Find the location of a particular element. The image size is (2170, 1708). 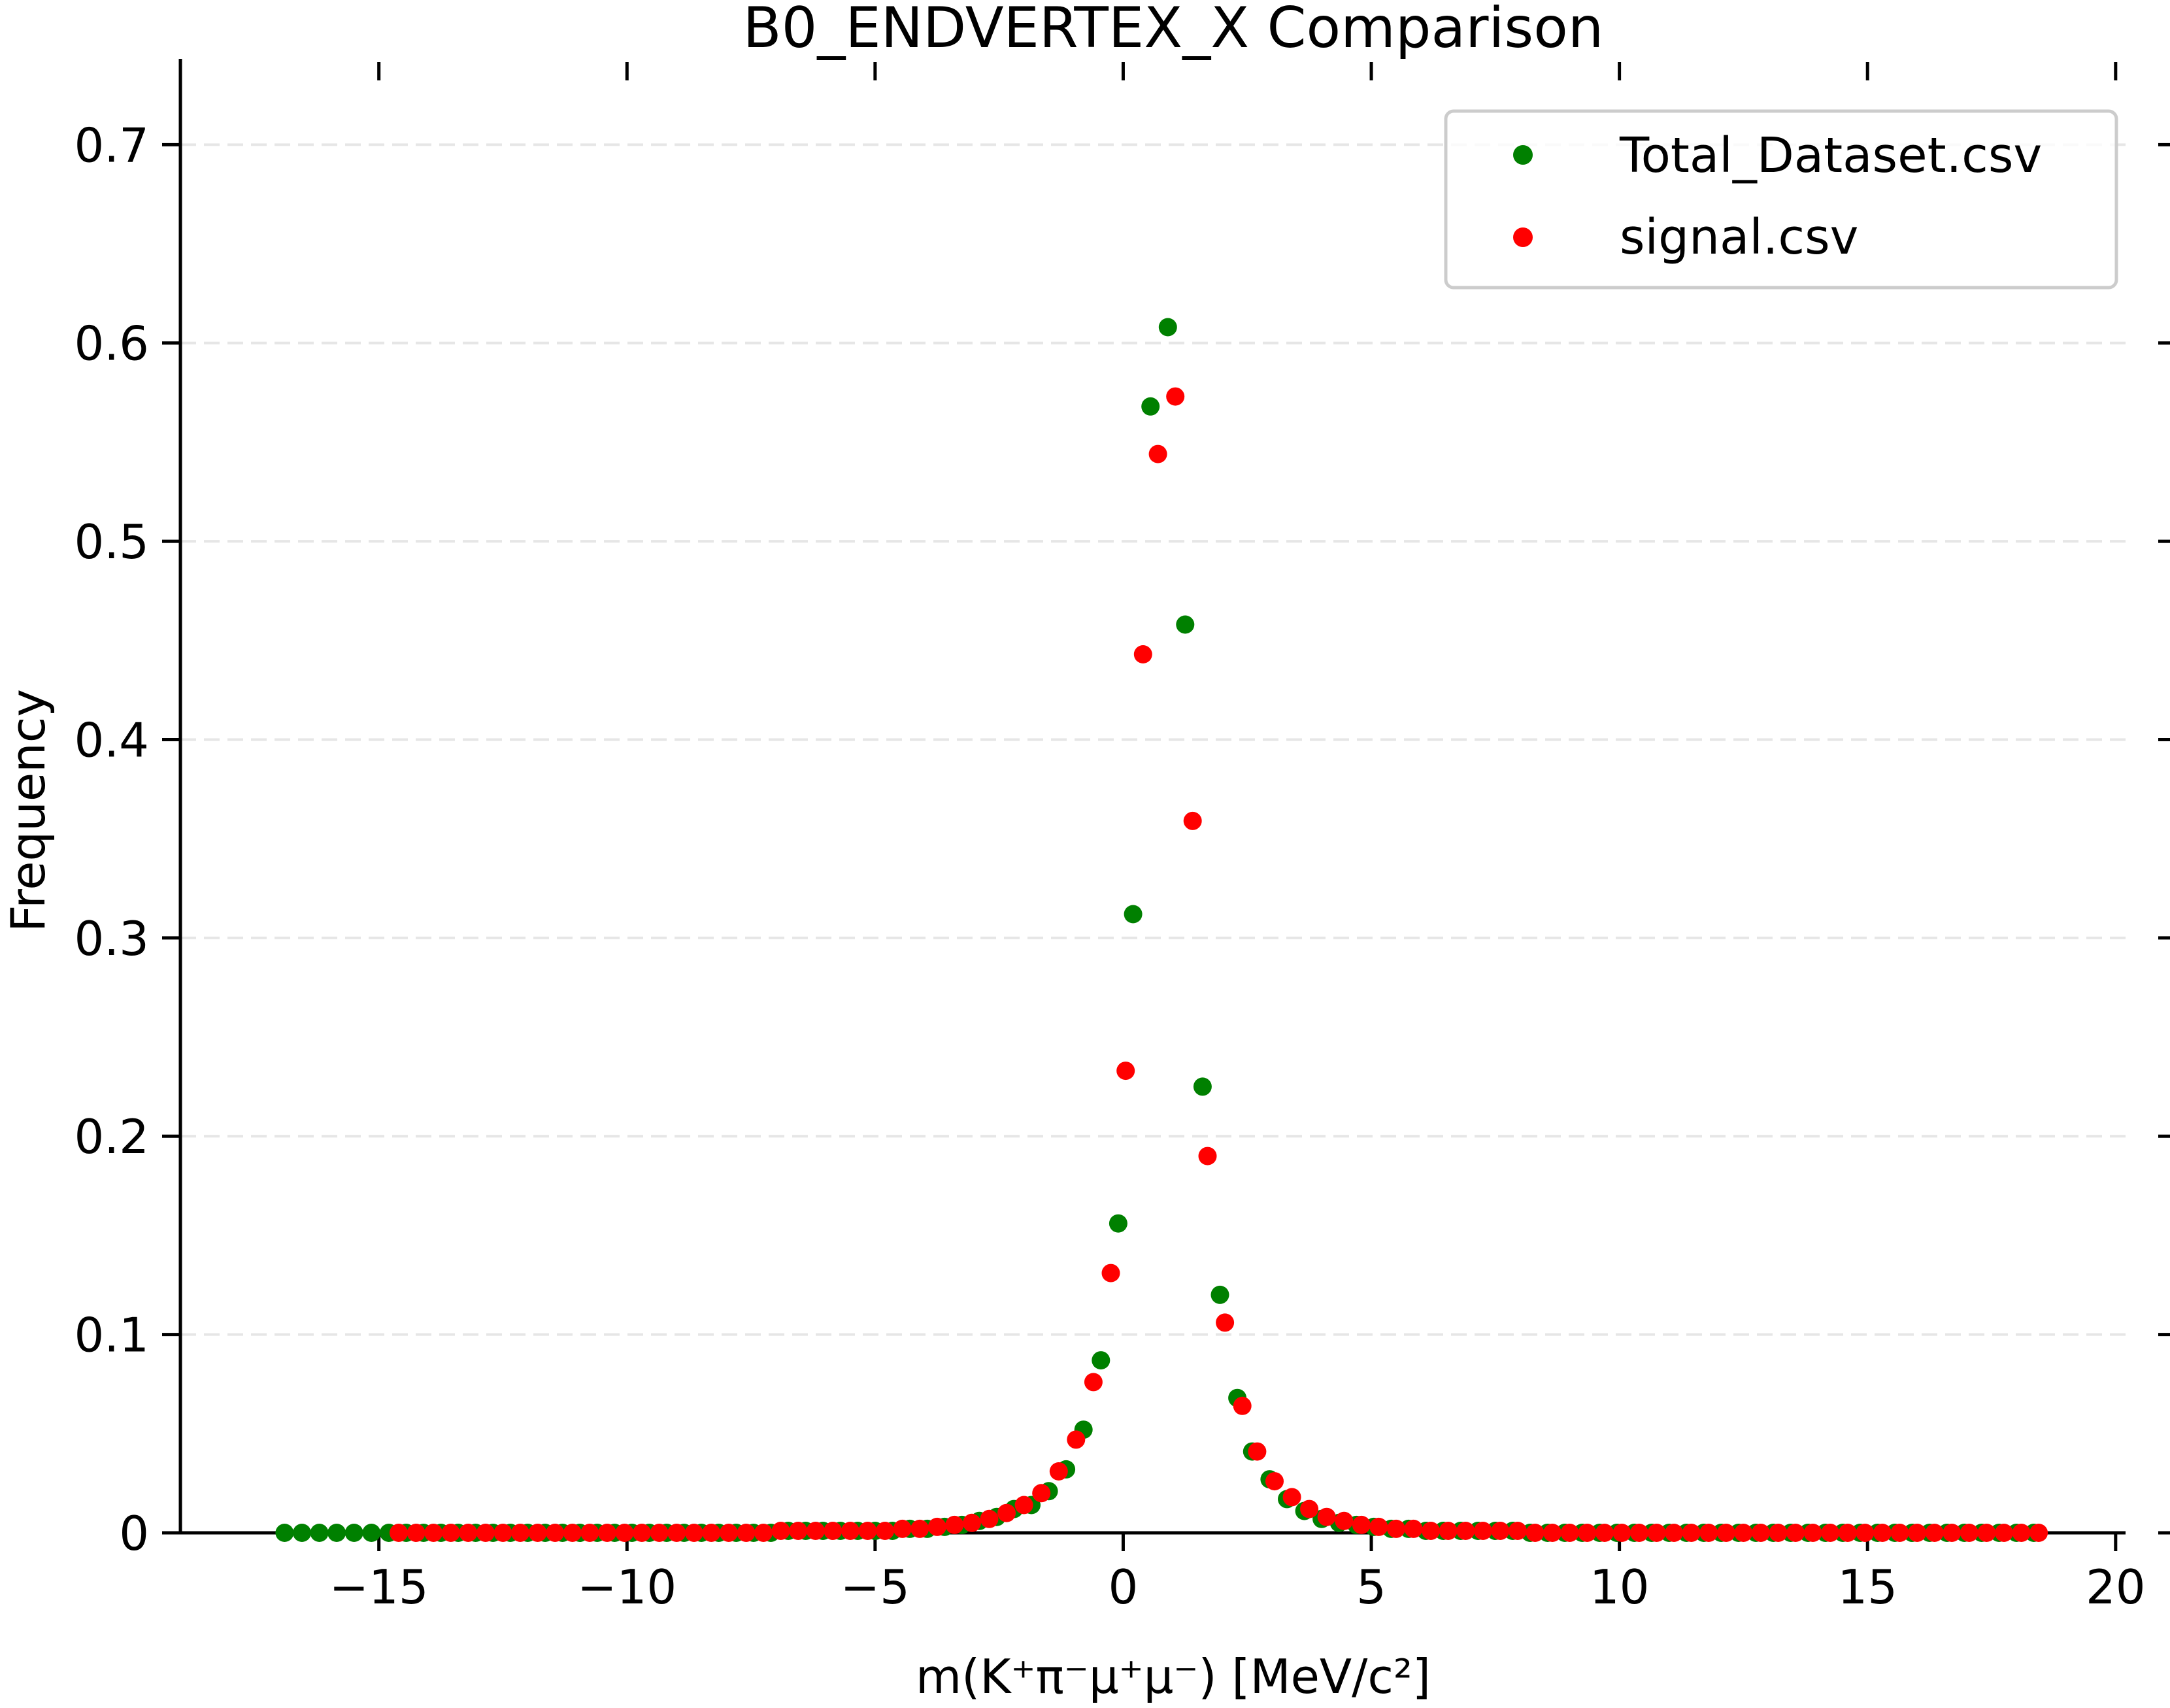

x-tick-label: 0 is located at coordinates (1124, 1587).